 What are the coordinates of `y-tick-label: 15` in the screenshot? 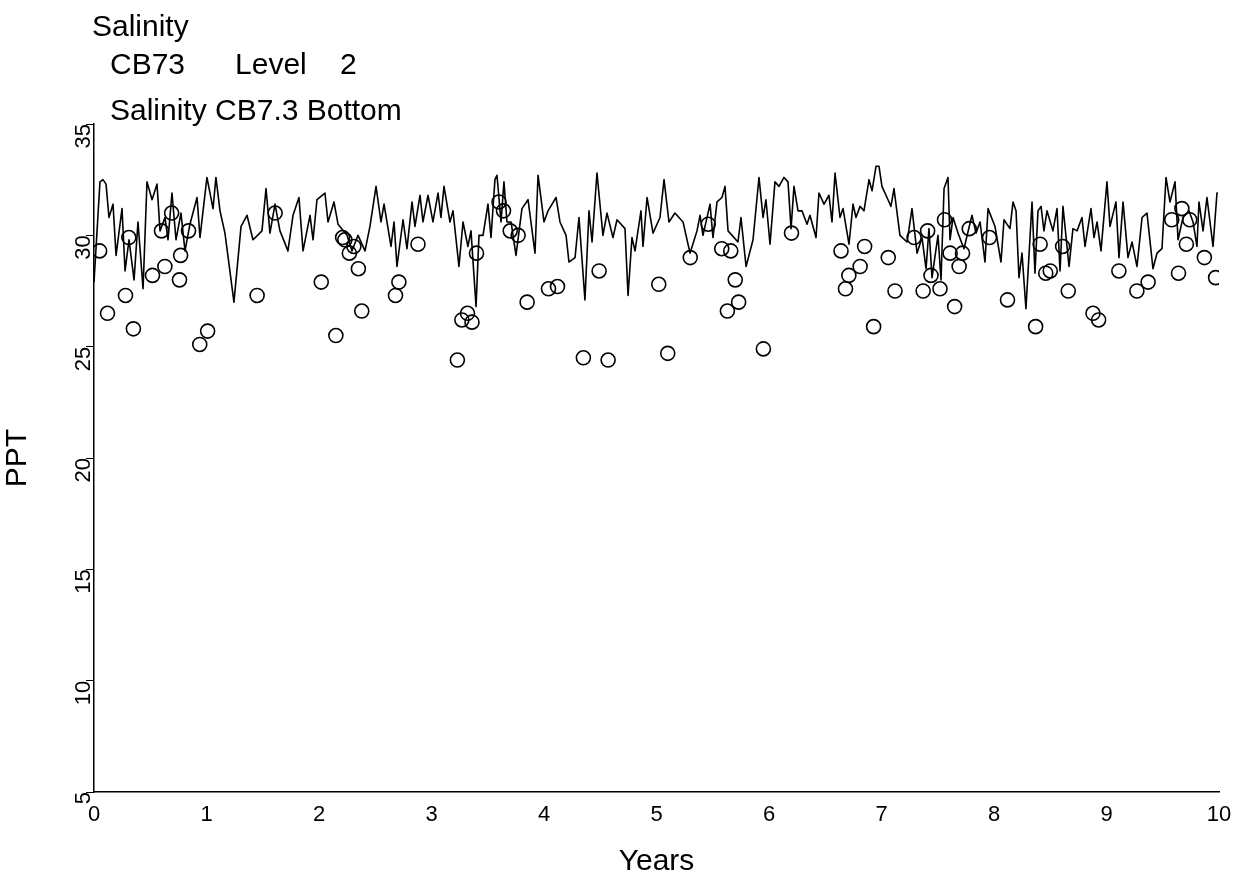 It's located at (83, 581).